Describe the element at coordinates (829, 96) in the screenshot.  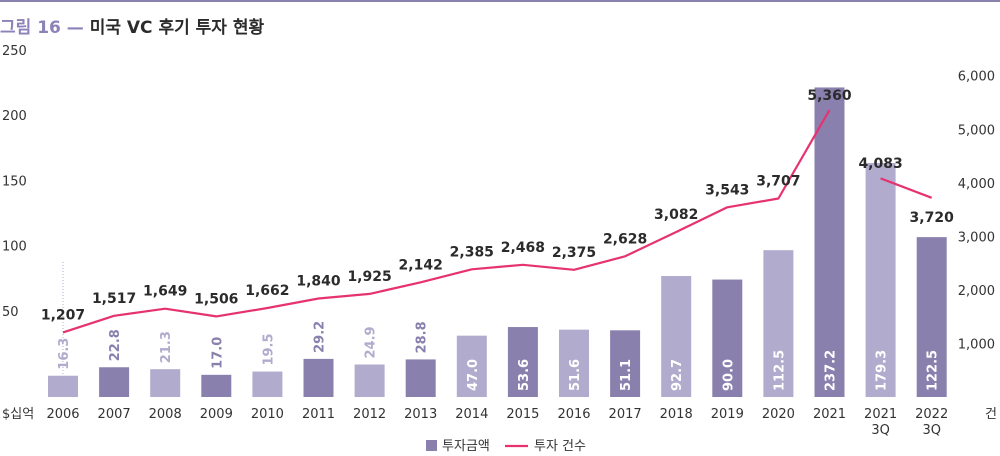
I see `count-label: 5,360` at that location.